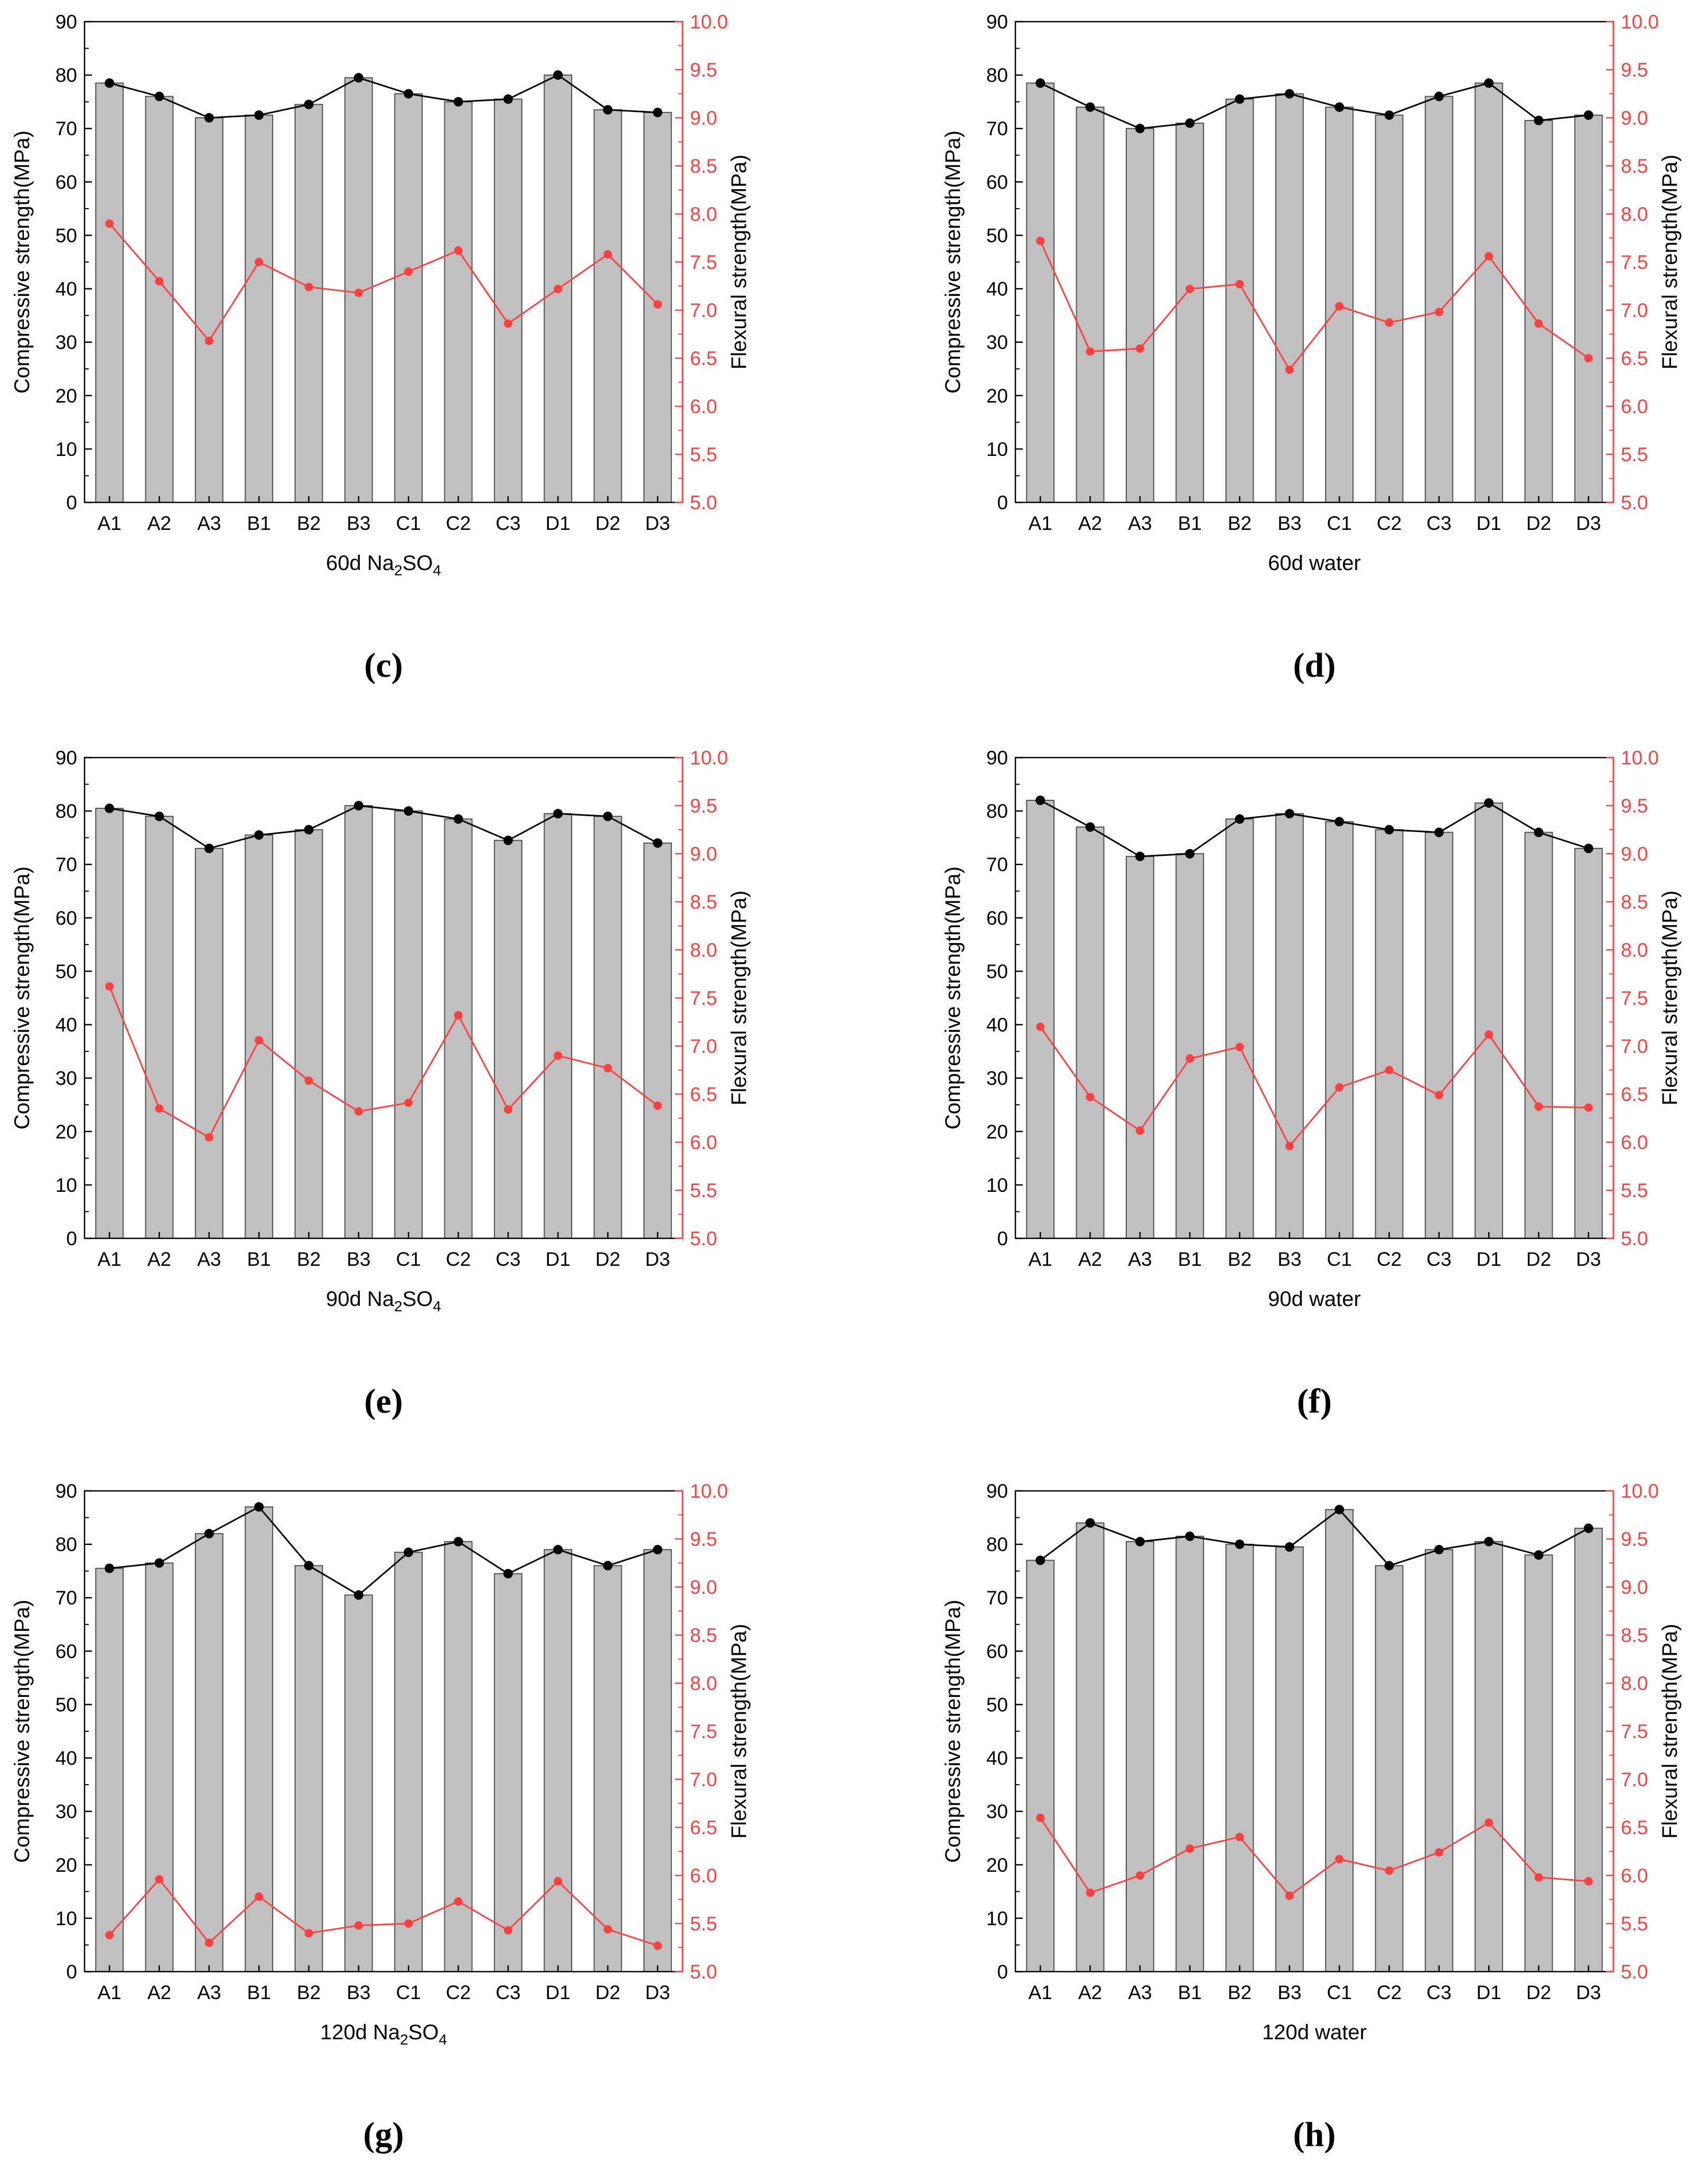 Image resolution: width=1708 pixels, height=2165 pixels. What do you see at coordinates (703, 358) in the screenshot?
I see `right-tick-label: 6.5` at bounding box center [703, 358].